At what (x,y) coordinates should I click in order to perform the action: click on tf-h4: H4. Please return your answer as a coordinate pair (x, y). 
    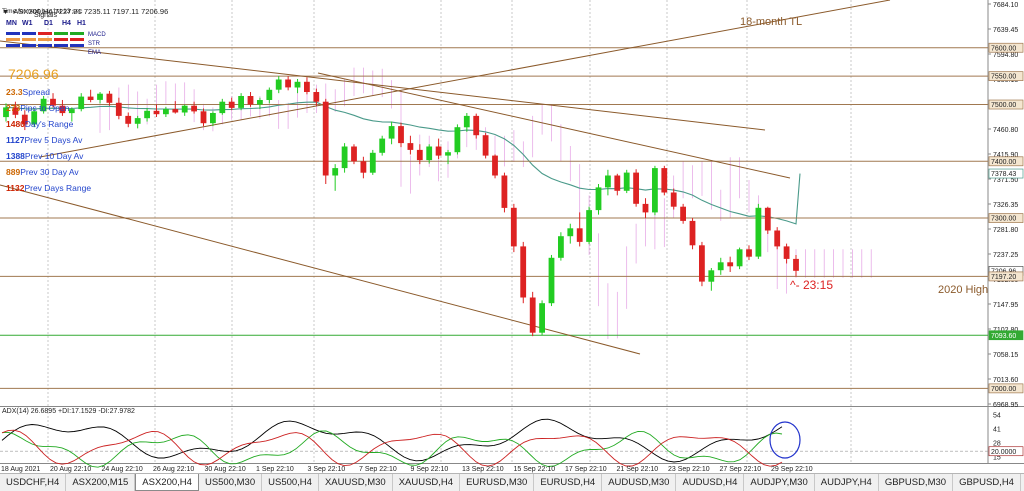
    Looking at the image, I should click on (66, 23).